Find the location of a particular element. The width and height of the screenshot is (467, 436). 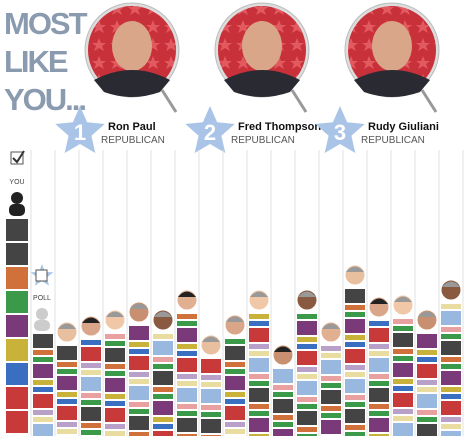

rank-number: 2 is located at coordinates (210, 132).